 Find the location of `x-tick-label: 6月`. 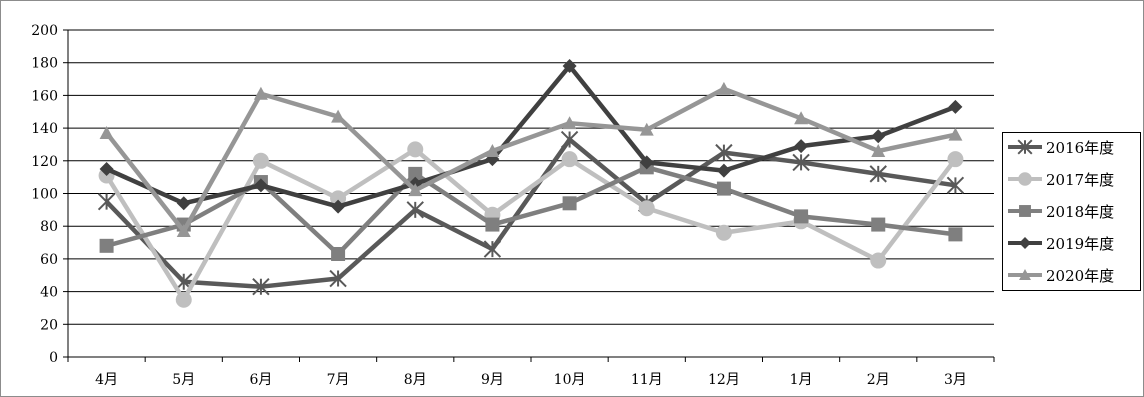

x-tick-label: 6月 is located at coordinates (260, 380).